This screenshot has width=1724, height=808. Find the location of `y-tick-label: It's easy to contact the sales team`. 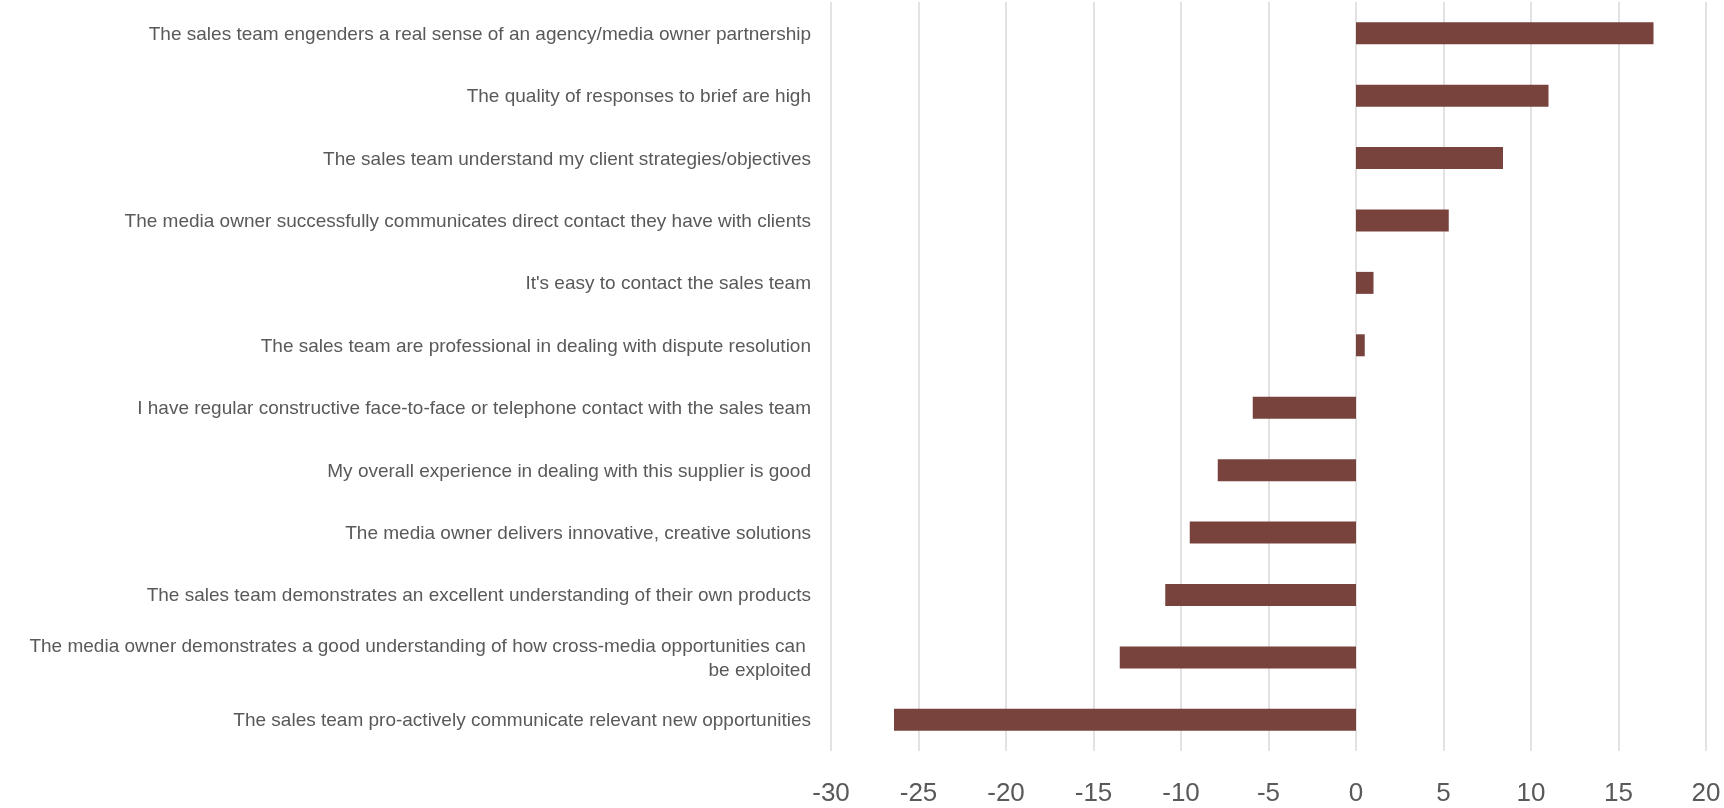

y-tick-label: It's easy to contact the sales team is located at coordinates (668, 283).